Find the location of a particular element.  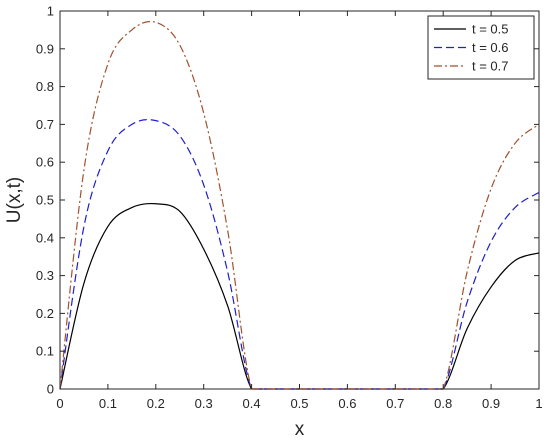

x-tick-label: 0.7 is located at coordinates (395, 403).